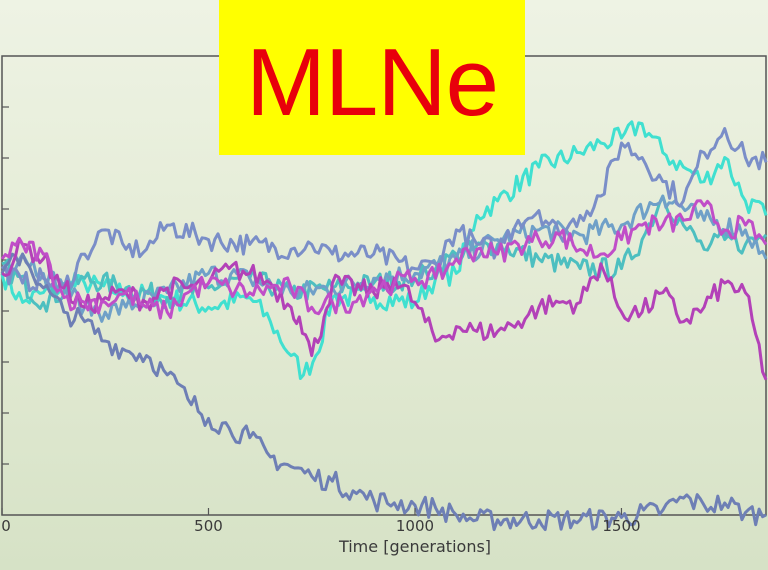  What do you see at coordinates (208, 526) in the screenshot?
I see `x-tick-label: 500` at bounding box center [208, 526].